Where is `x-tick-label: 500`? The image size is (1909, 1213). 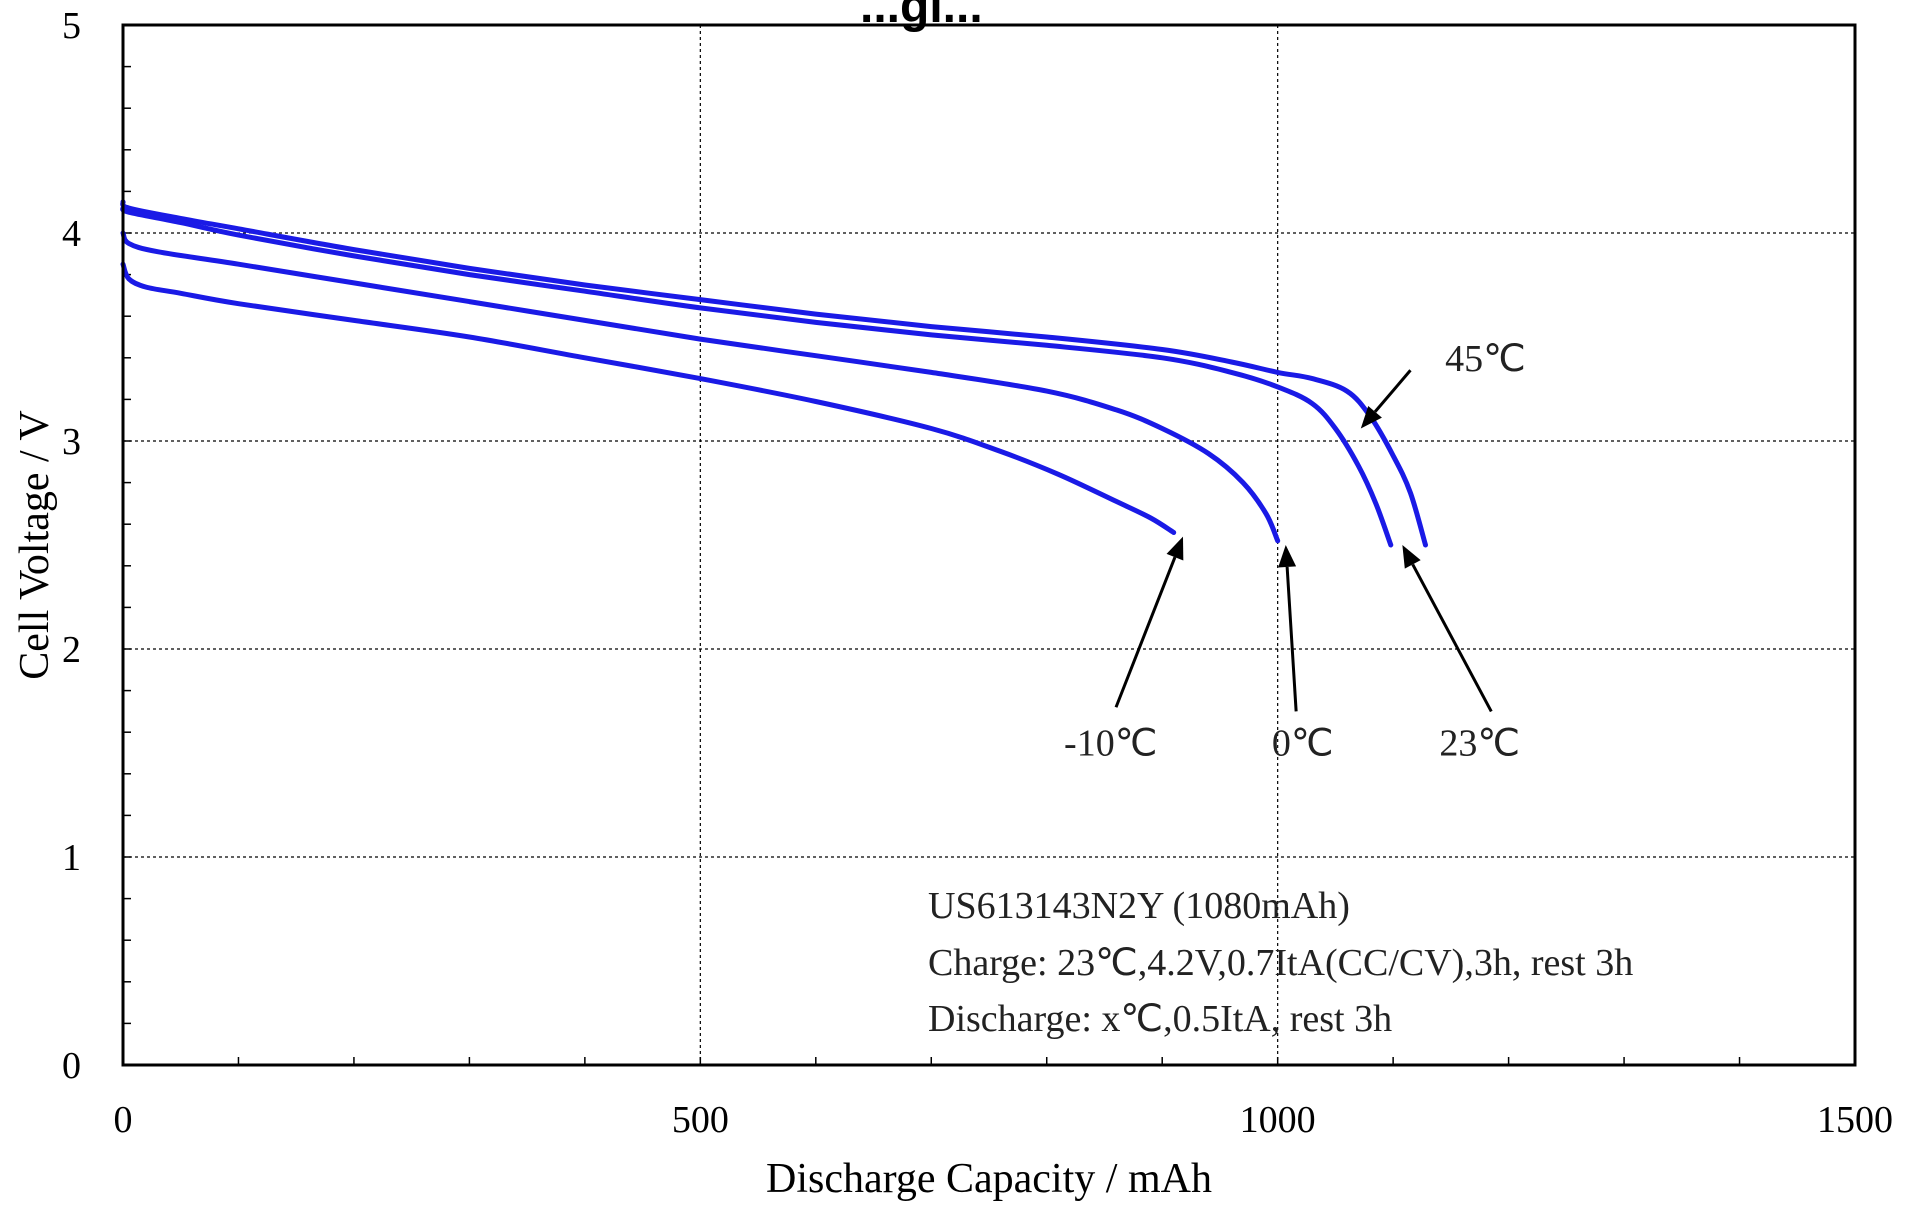
x-tick-label: 500 is located at coordinates (700, 1120).